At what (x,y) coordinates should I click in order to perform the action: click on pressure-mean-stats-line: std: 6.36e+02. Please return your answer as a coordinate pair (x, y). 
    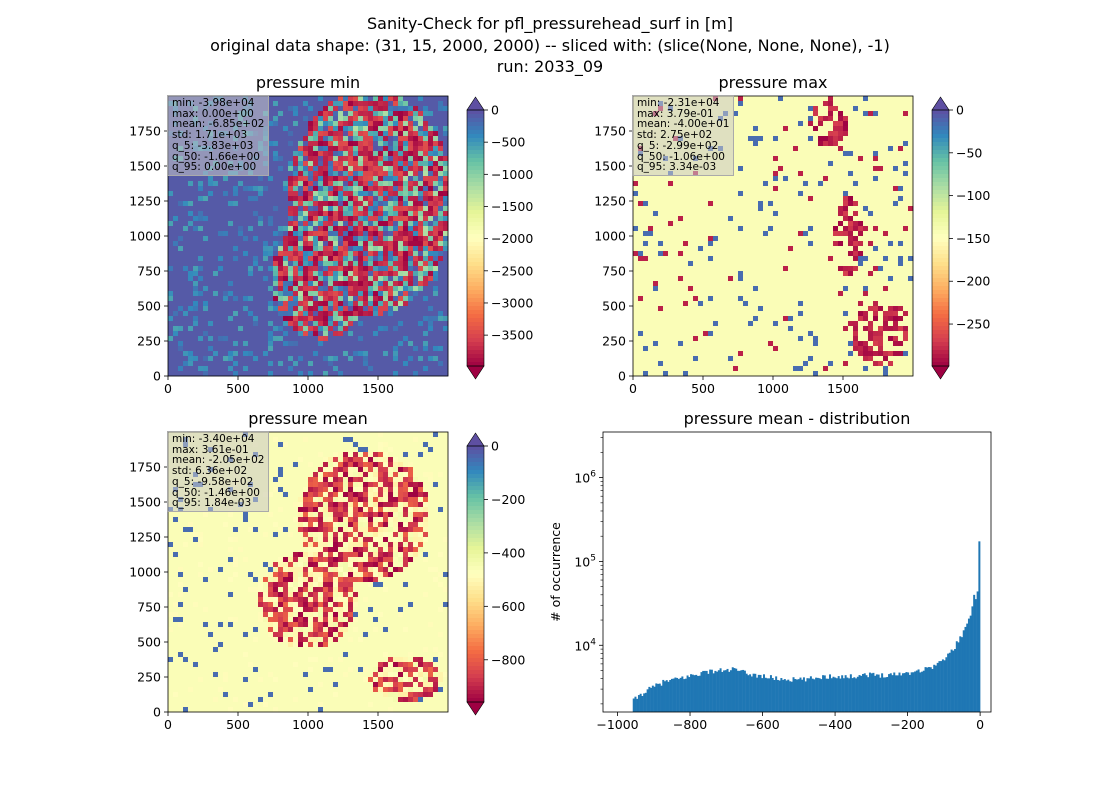
    Looking at the image, I should click on (210, 471).